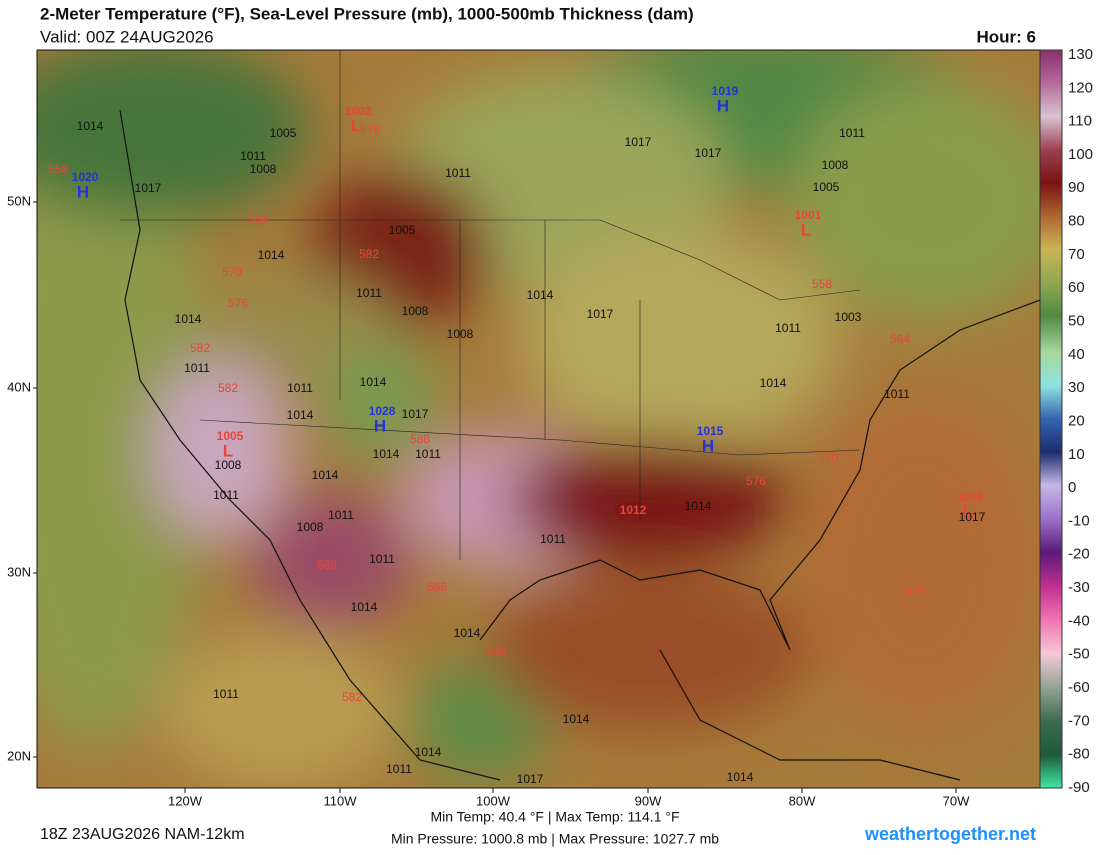  Describe the element at coordinates (58, 169) in the screenshot. I see `thickness-label: 558` at that location.